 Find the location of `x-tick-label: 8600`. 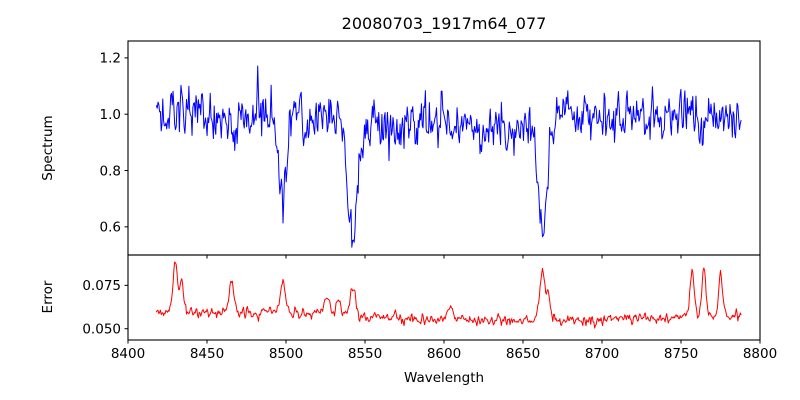

x-tick-label: 8600 is located at coordinates (444, 354).